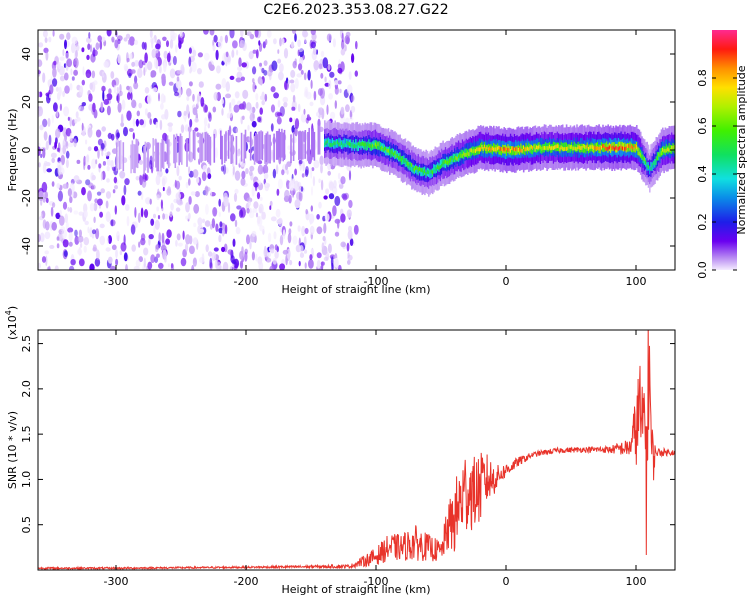 This screenshot has width=750, height=600. I want to click on colorbar-tick-label: 0.4, so click(702, 174).